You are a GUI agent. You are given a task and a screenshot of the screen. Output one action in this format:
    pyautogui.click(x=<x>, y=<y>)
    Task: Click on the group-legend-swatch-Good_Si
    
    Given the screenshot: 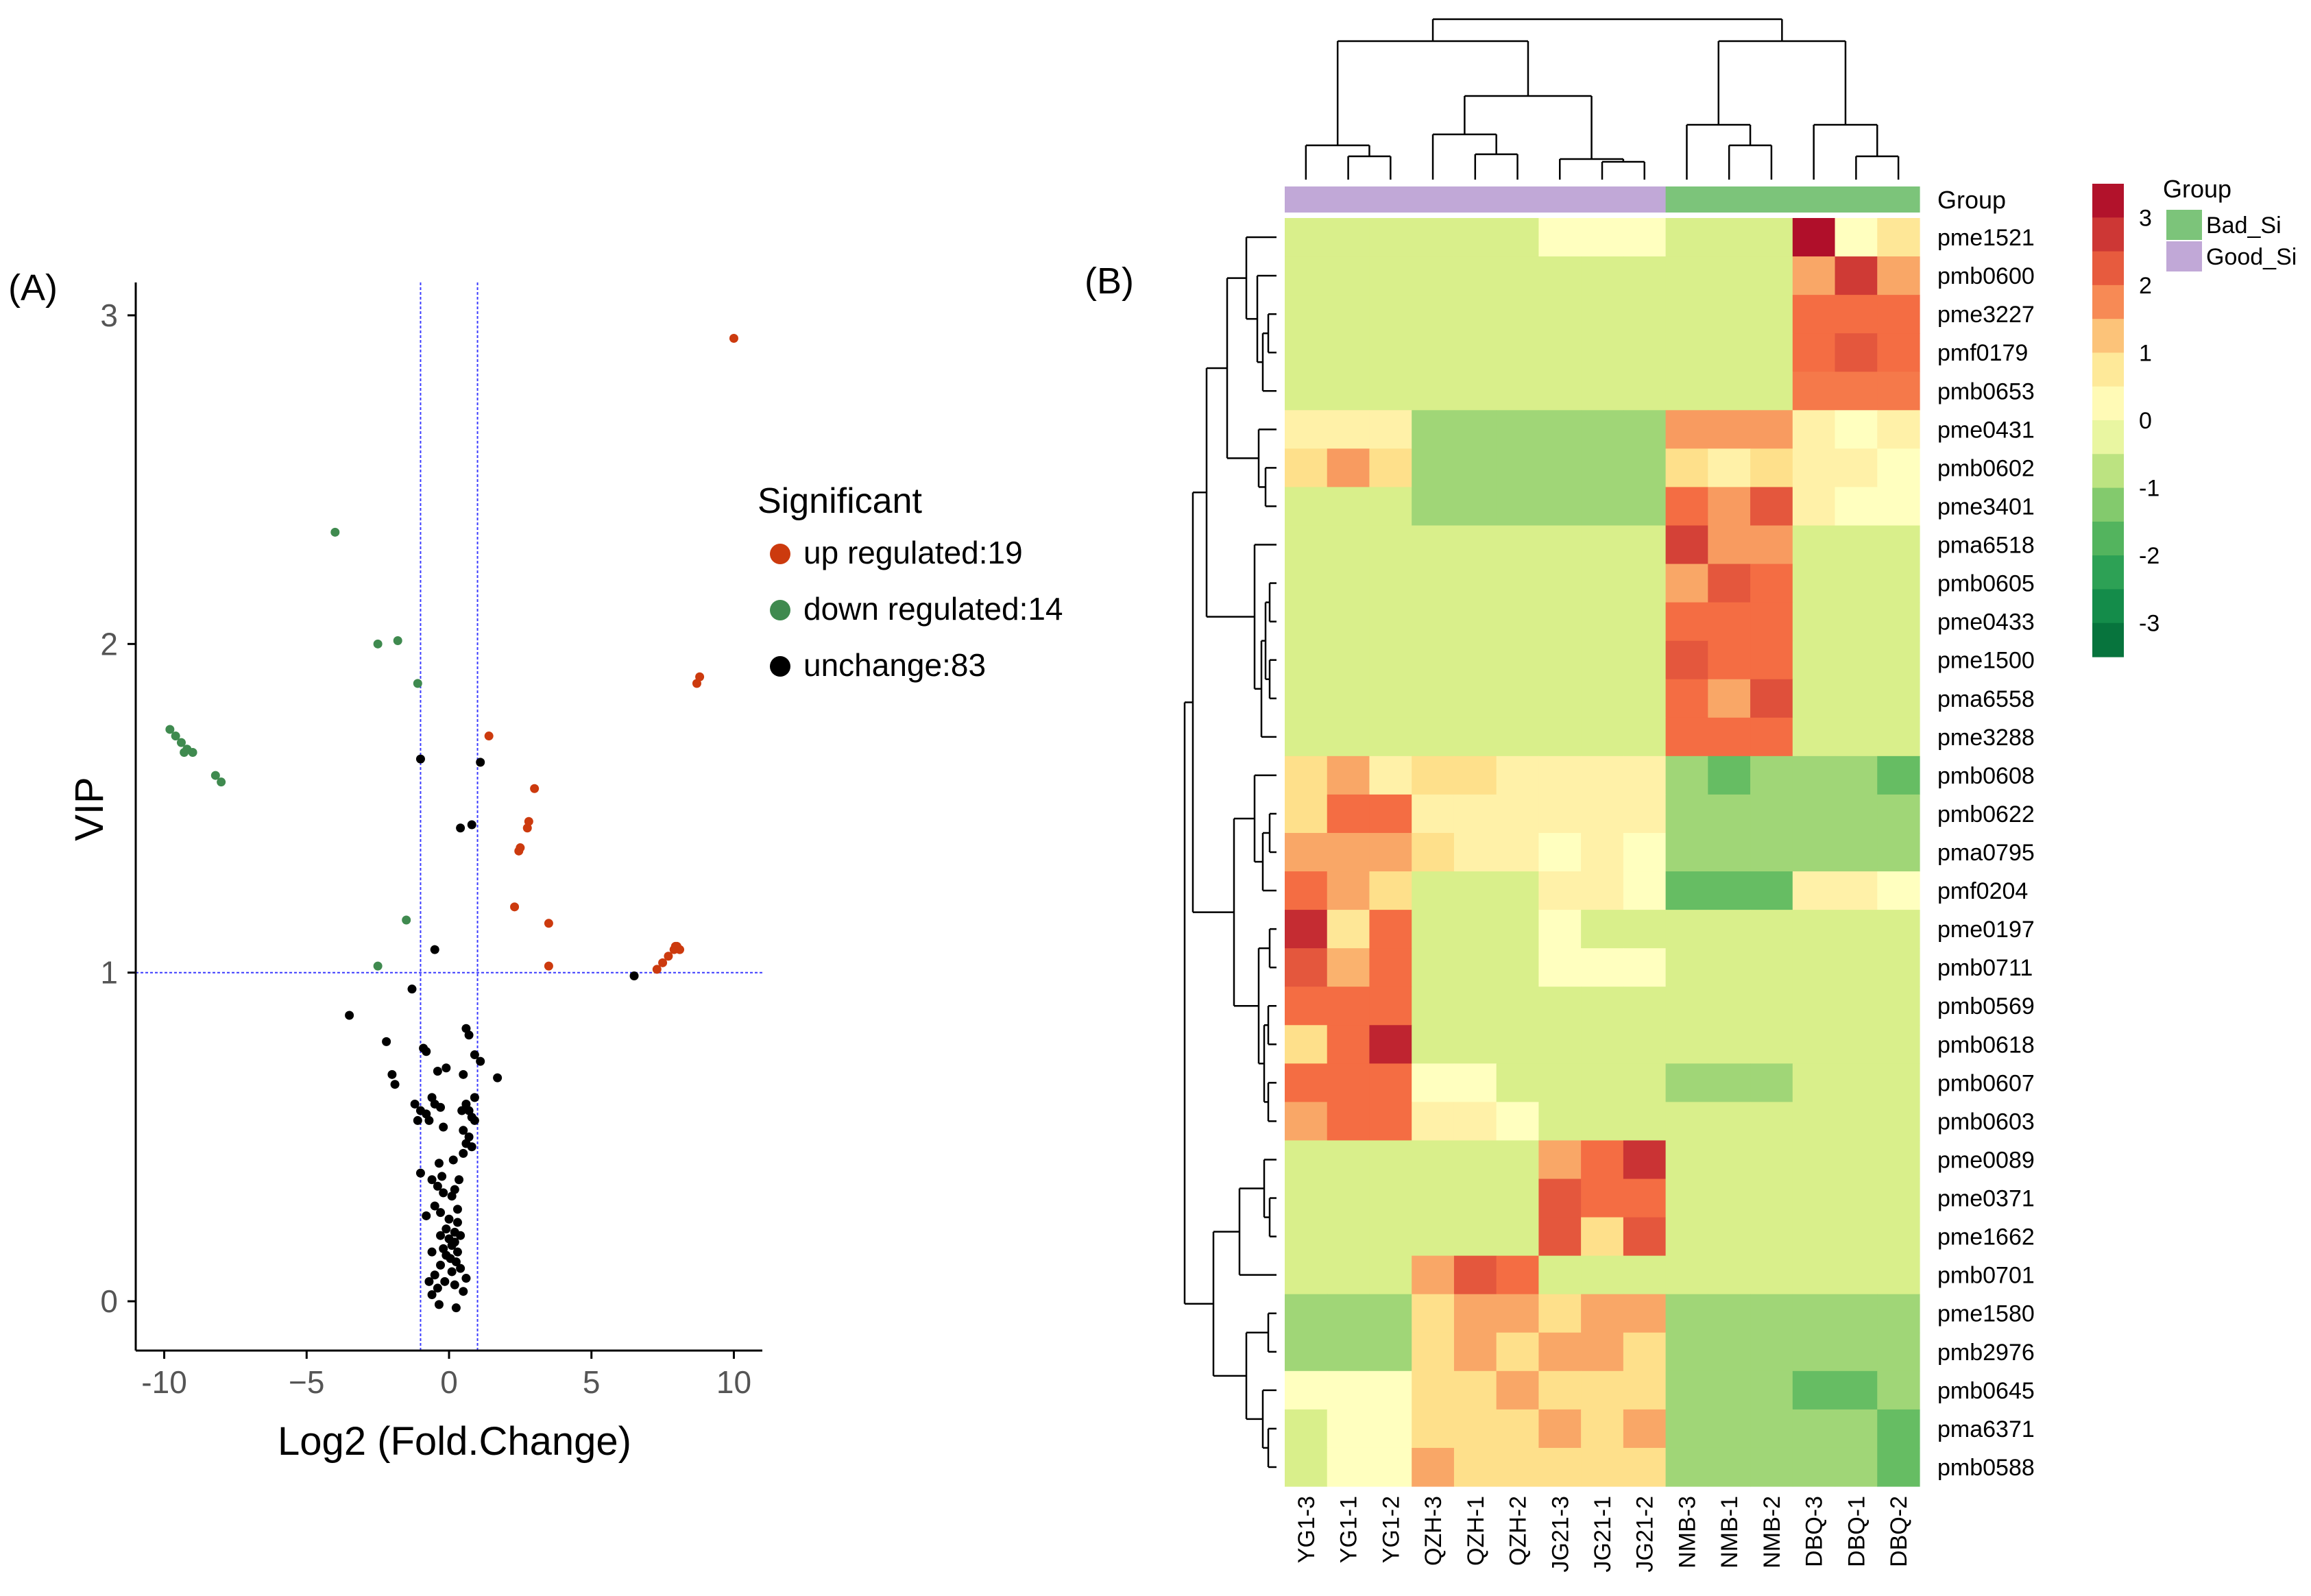 What is the action you would take?
    pyautogui.click(x=2184, y=256)
    